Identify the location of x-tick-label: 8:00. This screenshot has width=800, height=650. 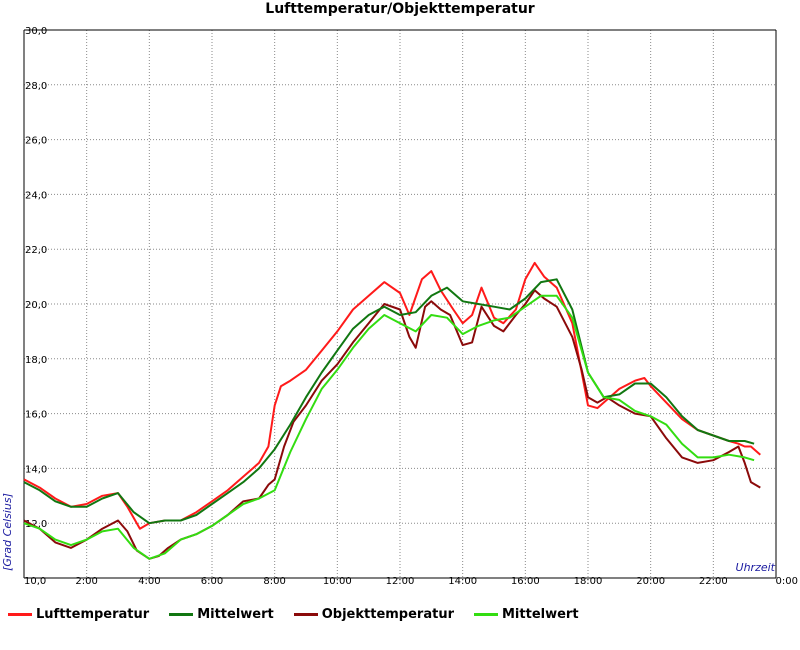
(274, 581).